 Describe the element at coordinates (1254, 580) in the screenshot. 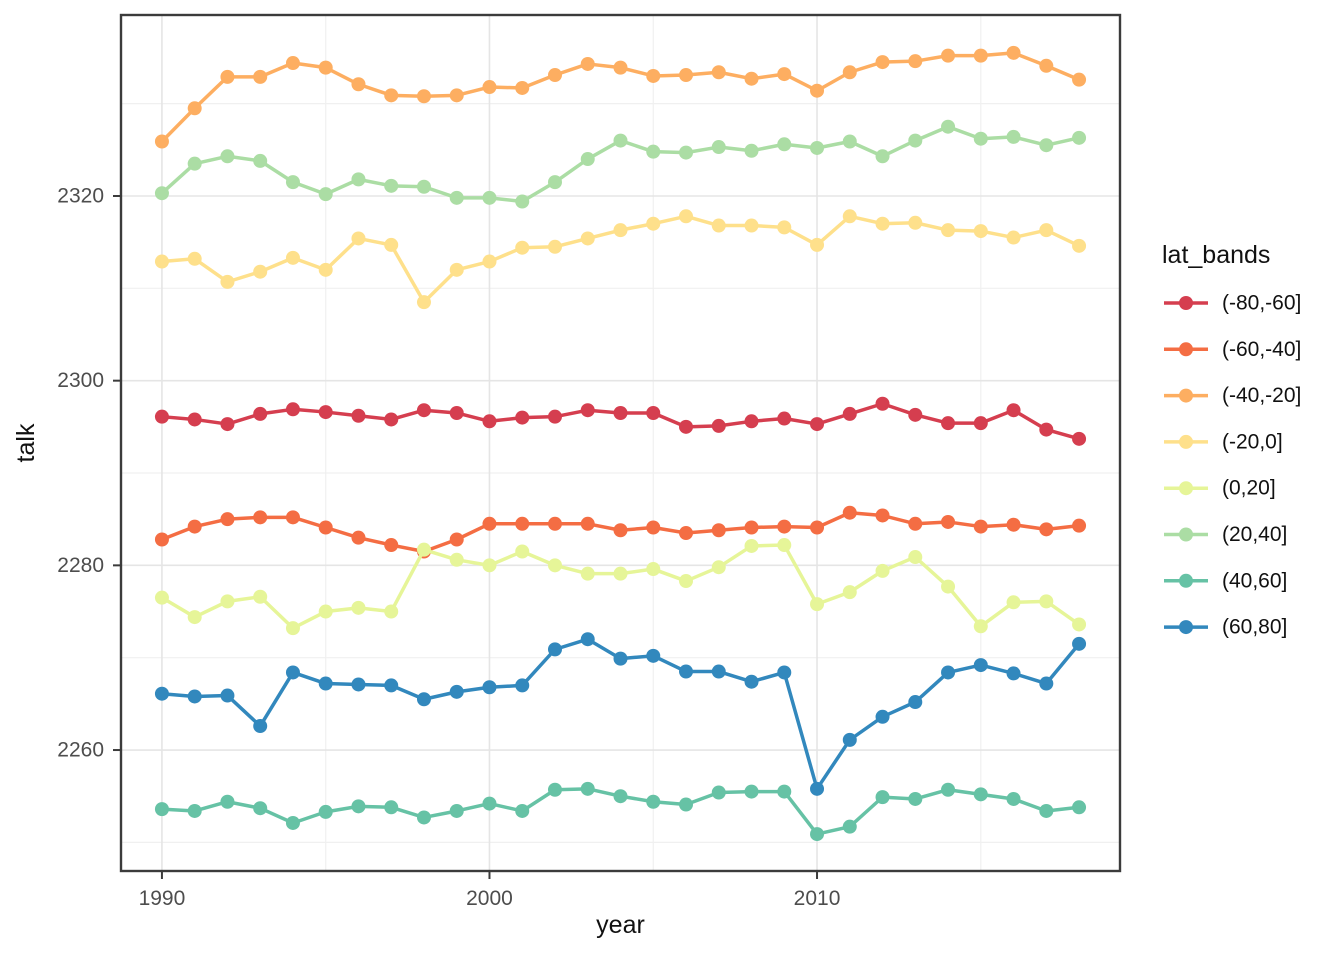

I see `legend-item-label: (40,60]` at that location.